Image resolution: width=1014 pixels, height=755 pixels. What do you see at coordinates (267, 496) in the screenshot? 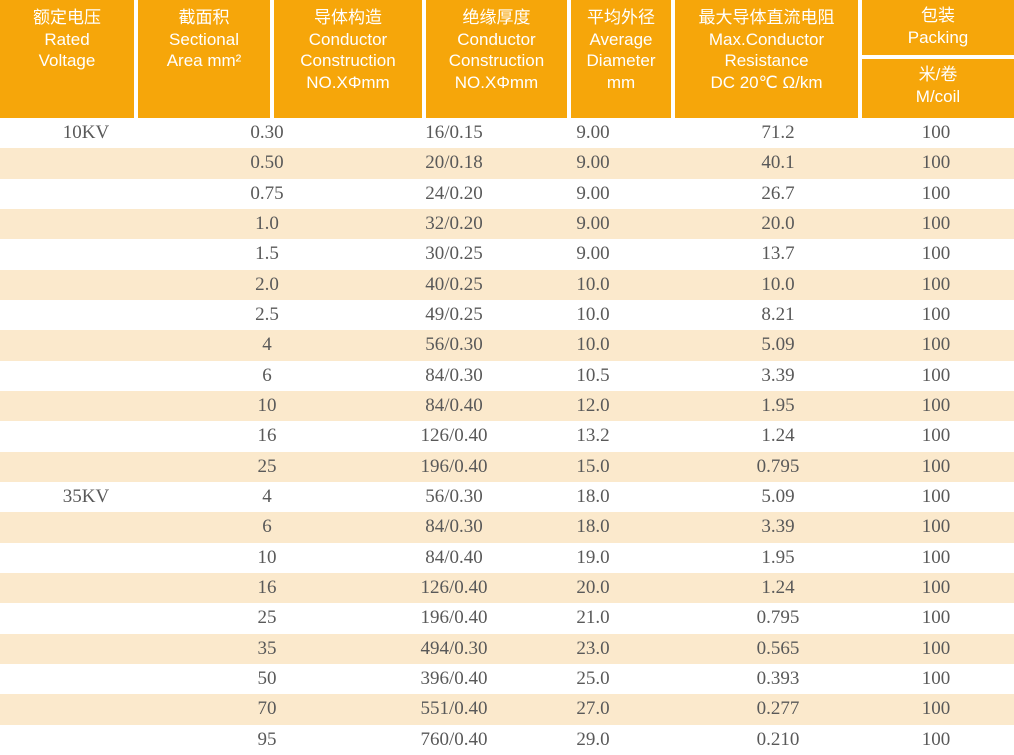
I see `cell-sectional-area: 4` at bounding box center [267, 496].